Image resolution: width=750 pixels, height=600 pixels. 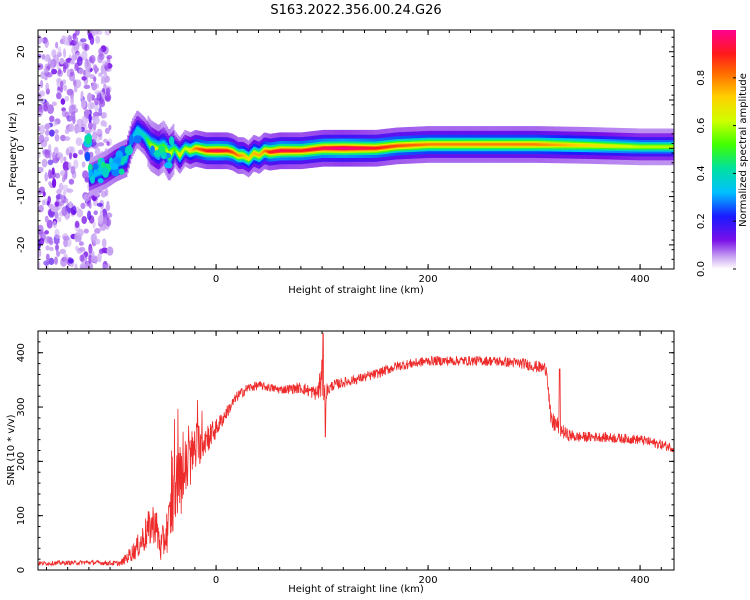 I want to click on colorbar-tick-label: 0.2, so click(x=701, y=221).